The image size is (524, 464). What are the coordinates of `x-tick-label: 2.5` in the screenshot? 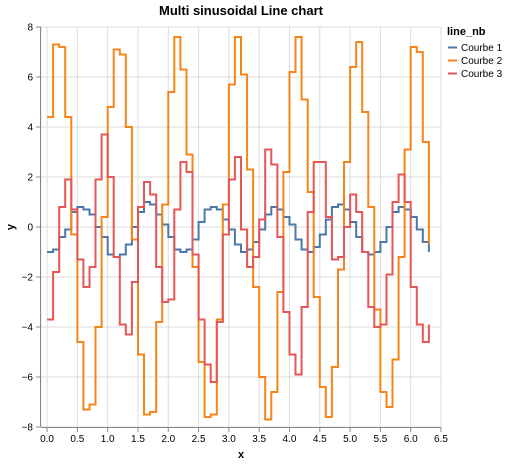 It's located at (199, 439).